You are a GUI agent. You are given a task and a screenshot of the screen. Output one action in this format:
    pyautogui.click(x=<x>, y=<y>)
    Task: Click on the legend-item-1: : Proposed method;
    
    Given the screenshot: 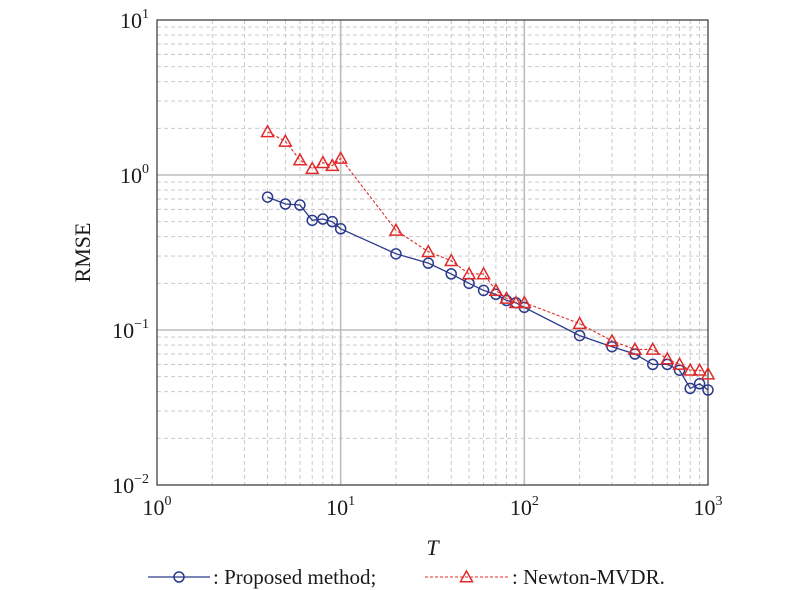 What is the action you would take?
    pyautogui.click(x=262, y=577)
    